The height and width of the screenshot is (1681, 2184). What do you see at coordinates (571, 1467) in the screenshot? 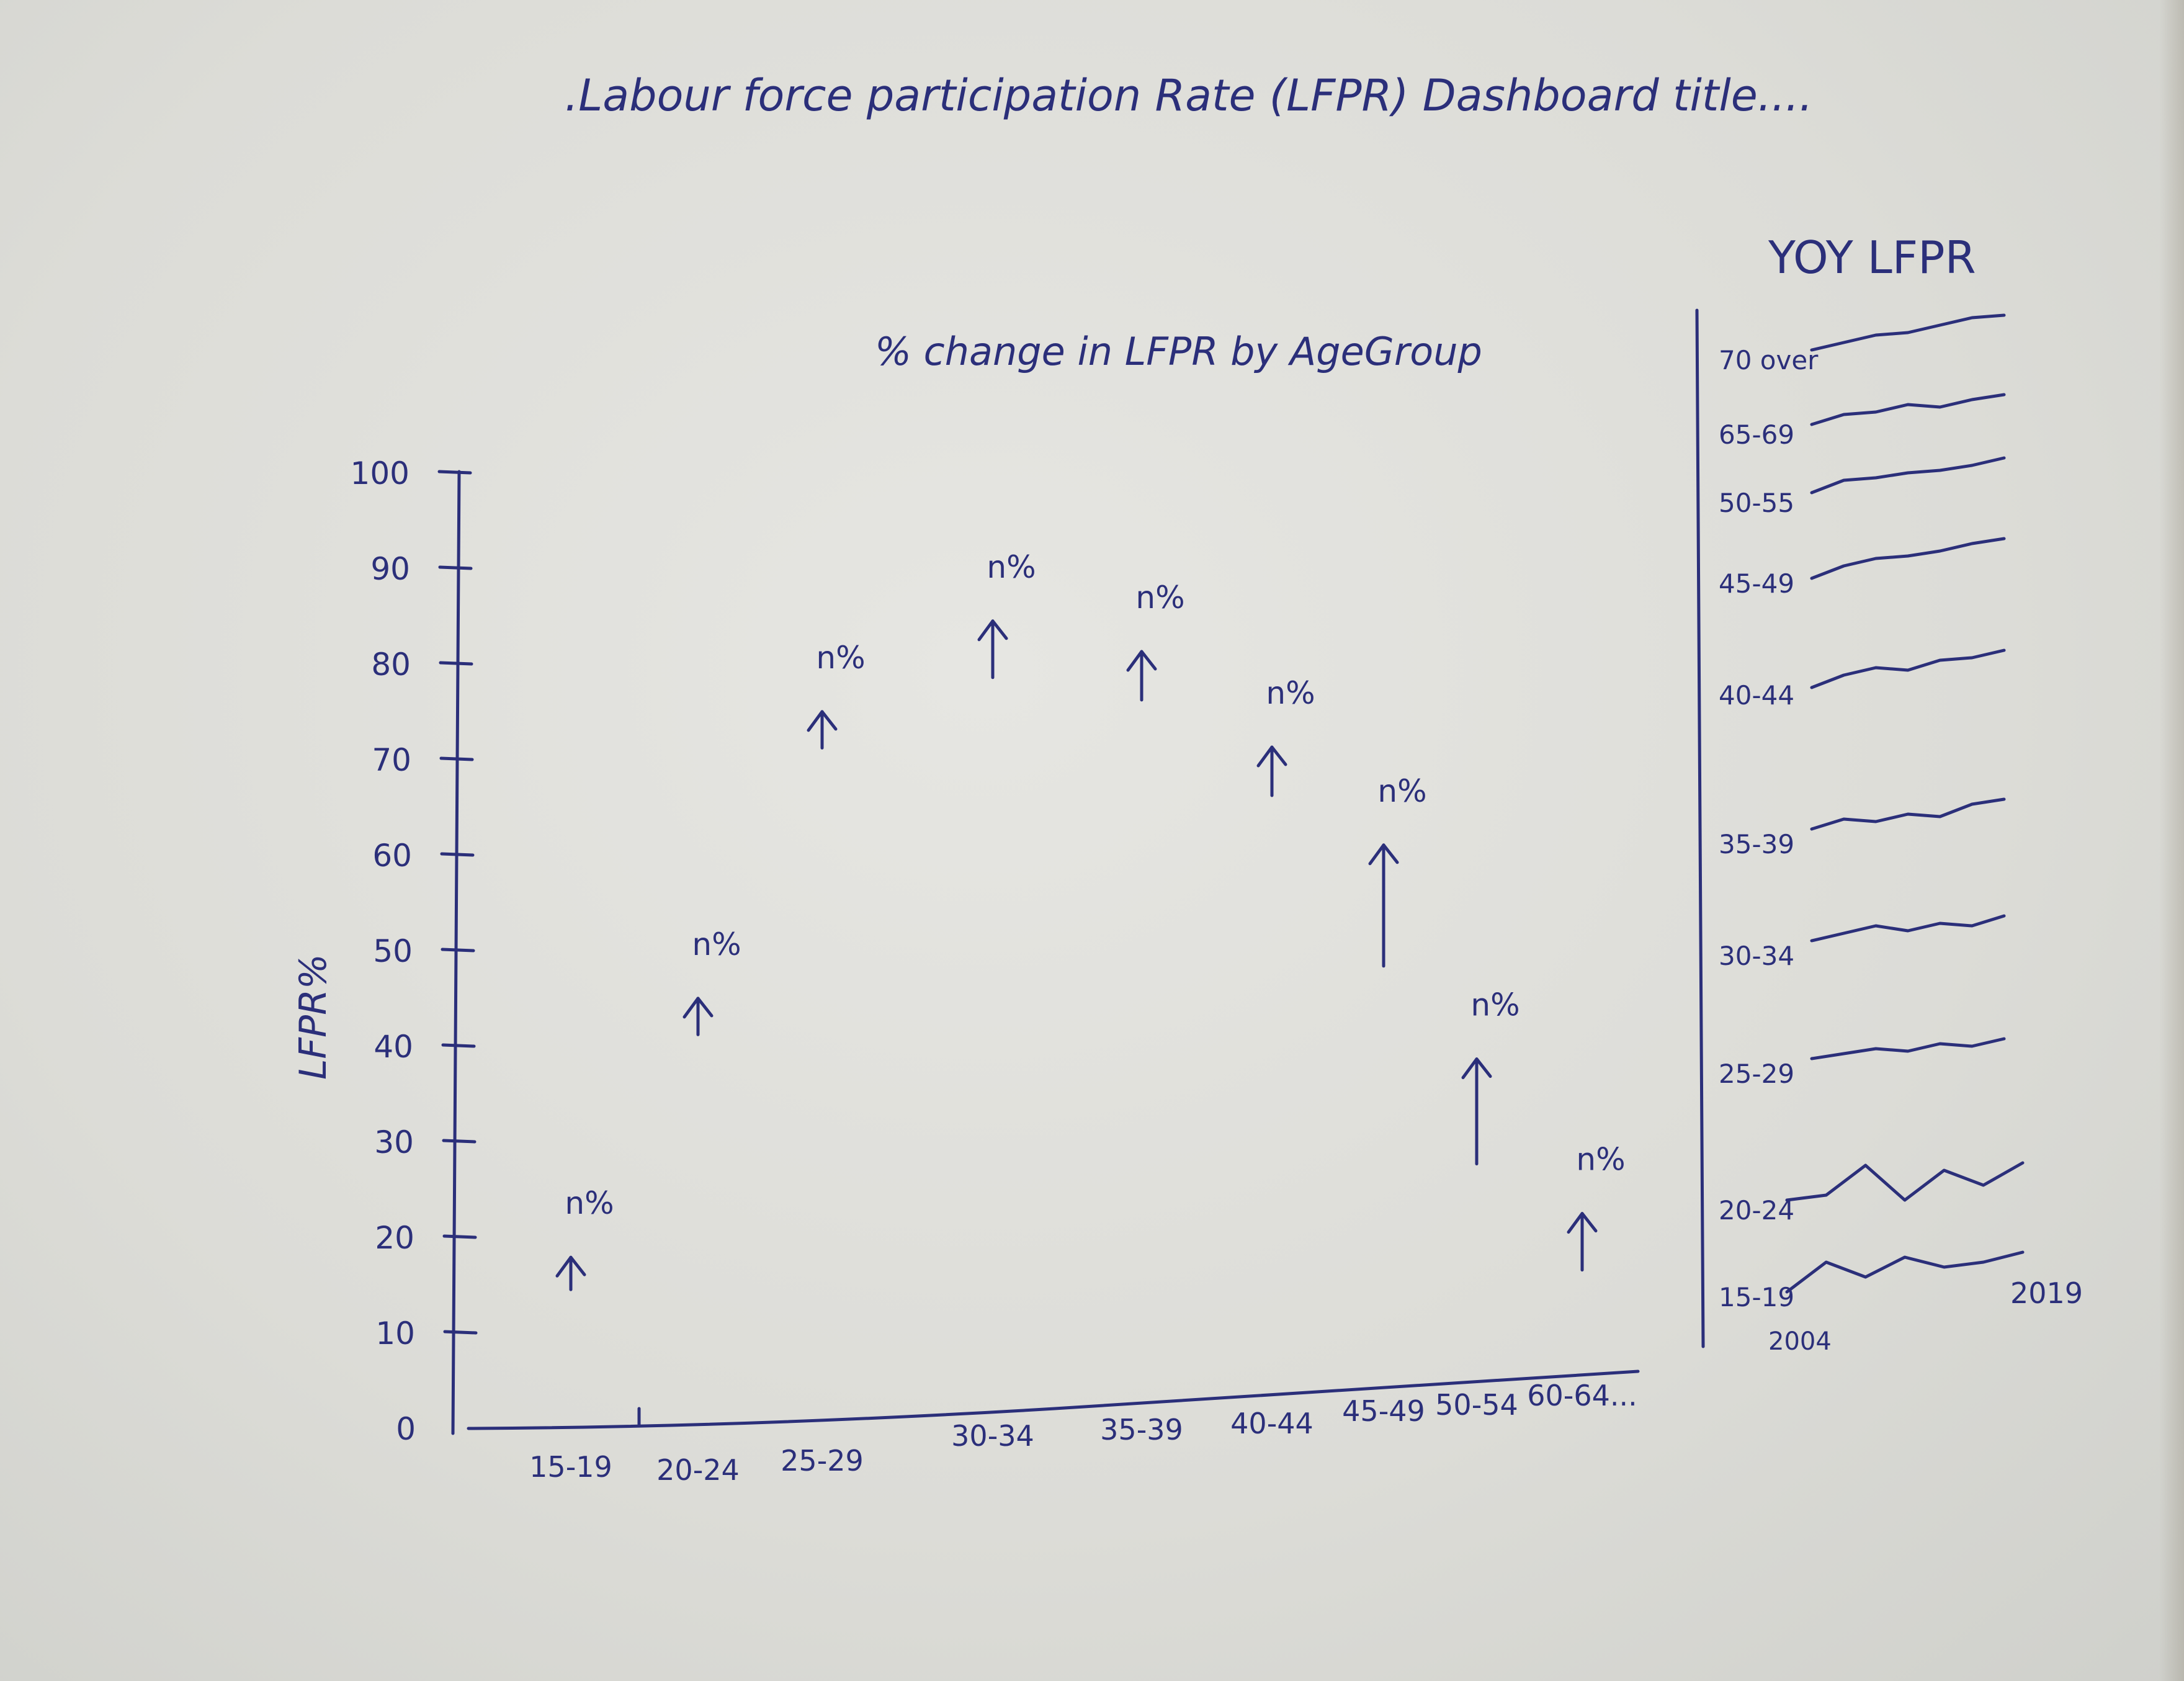
I see `x-tick-label: 15-19` at bounding box center [571, 1467].